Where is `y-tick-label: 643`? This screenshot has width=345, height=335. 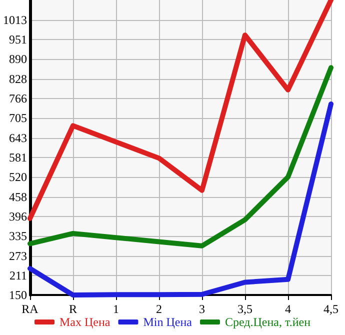
y-tick-label: 643 is located at coordinates (18, 137).